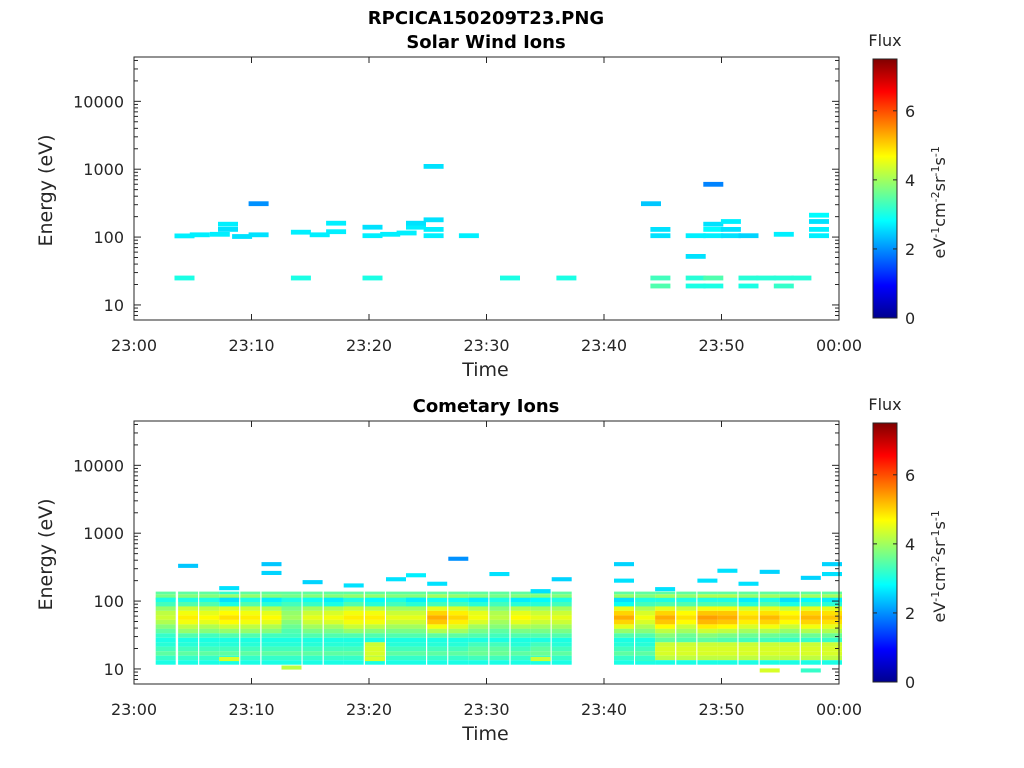 The image size is (1024, 768). Describe the element at coordinates (103, 169) in the screenshot. I see `y-tick-label: 1000` at that location.